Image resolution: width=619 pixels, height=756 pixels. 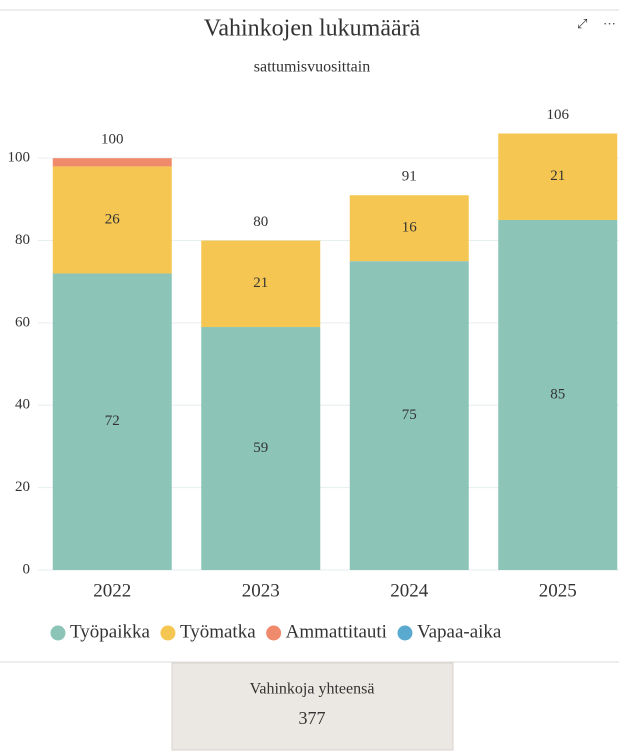 I want to click on card-label: Vahinkoja yhteensä, so click(x=312, y=689).